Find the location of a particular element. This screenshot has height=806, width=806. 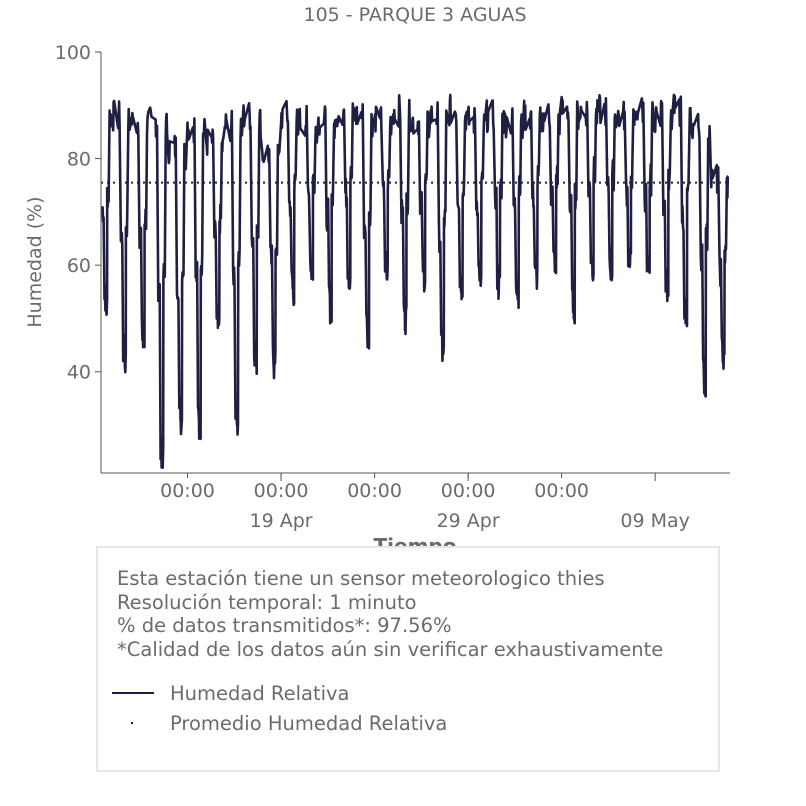

x-major-tick-label: 19 Apr is located at coordinates (281, 521).